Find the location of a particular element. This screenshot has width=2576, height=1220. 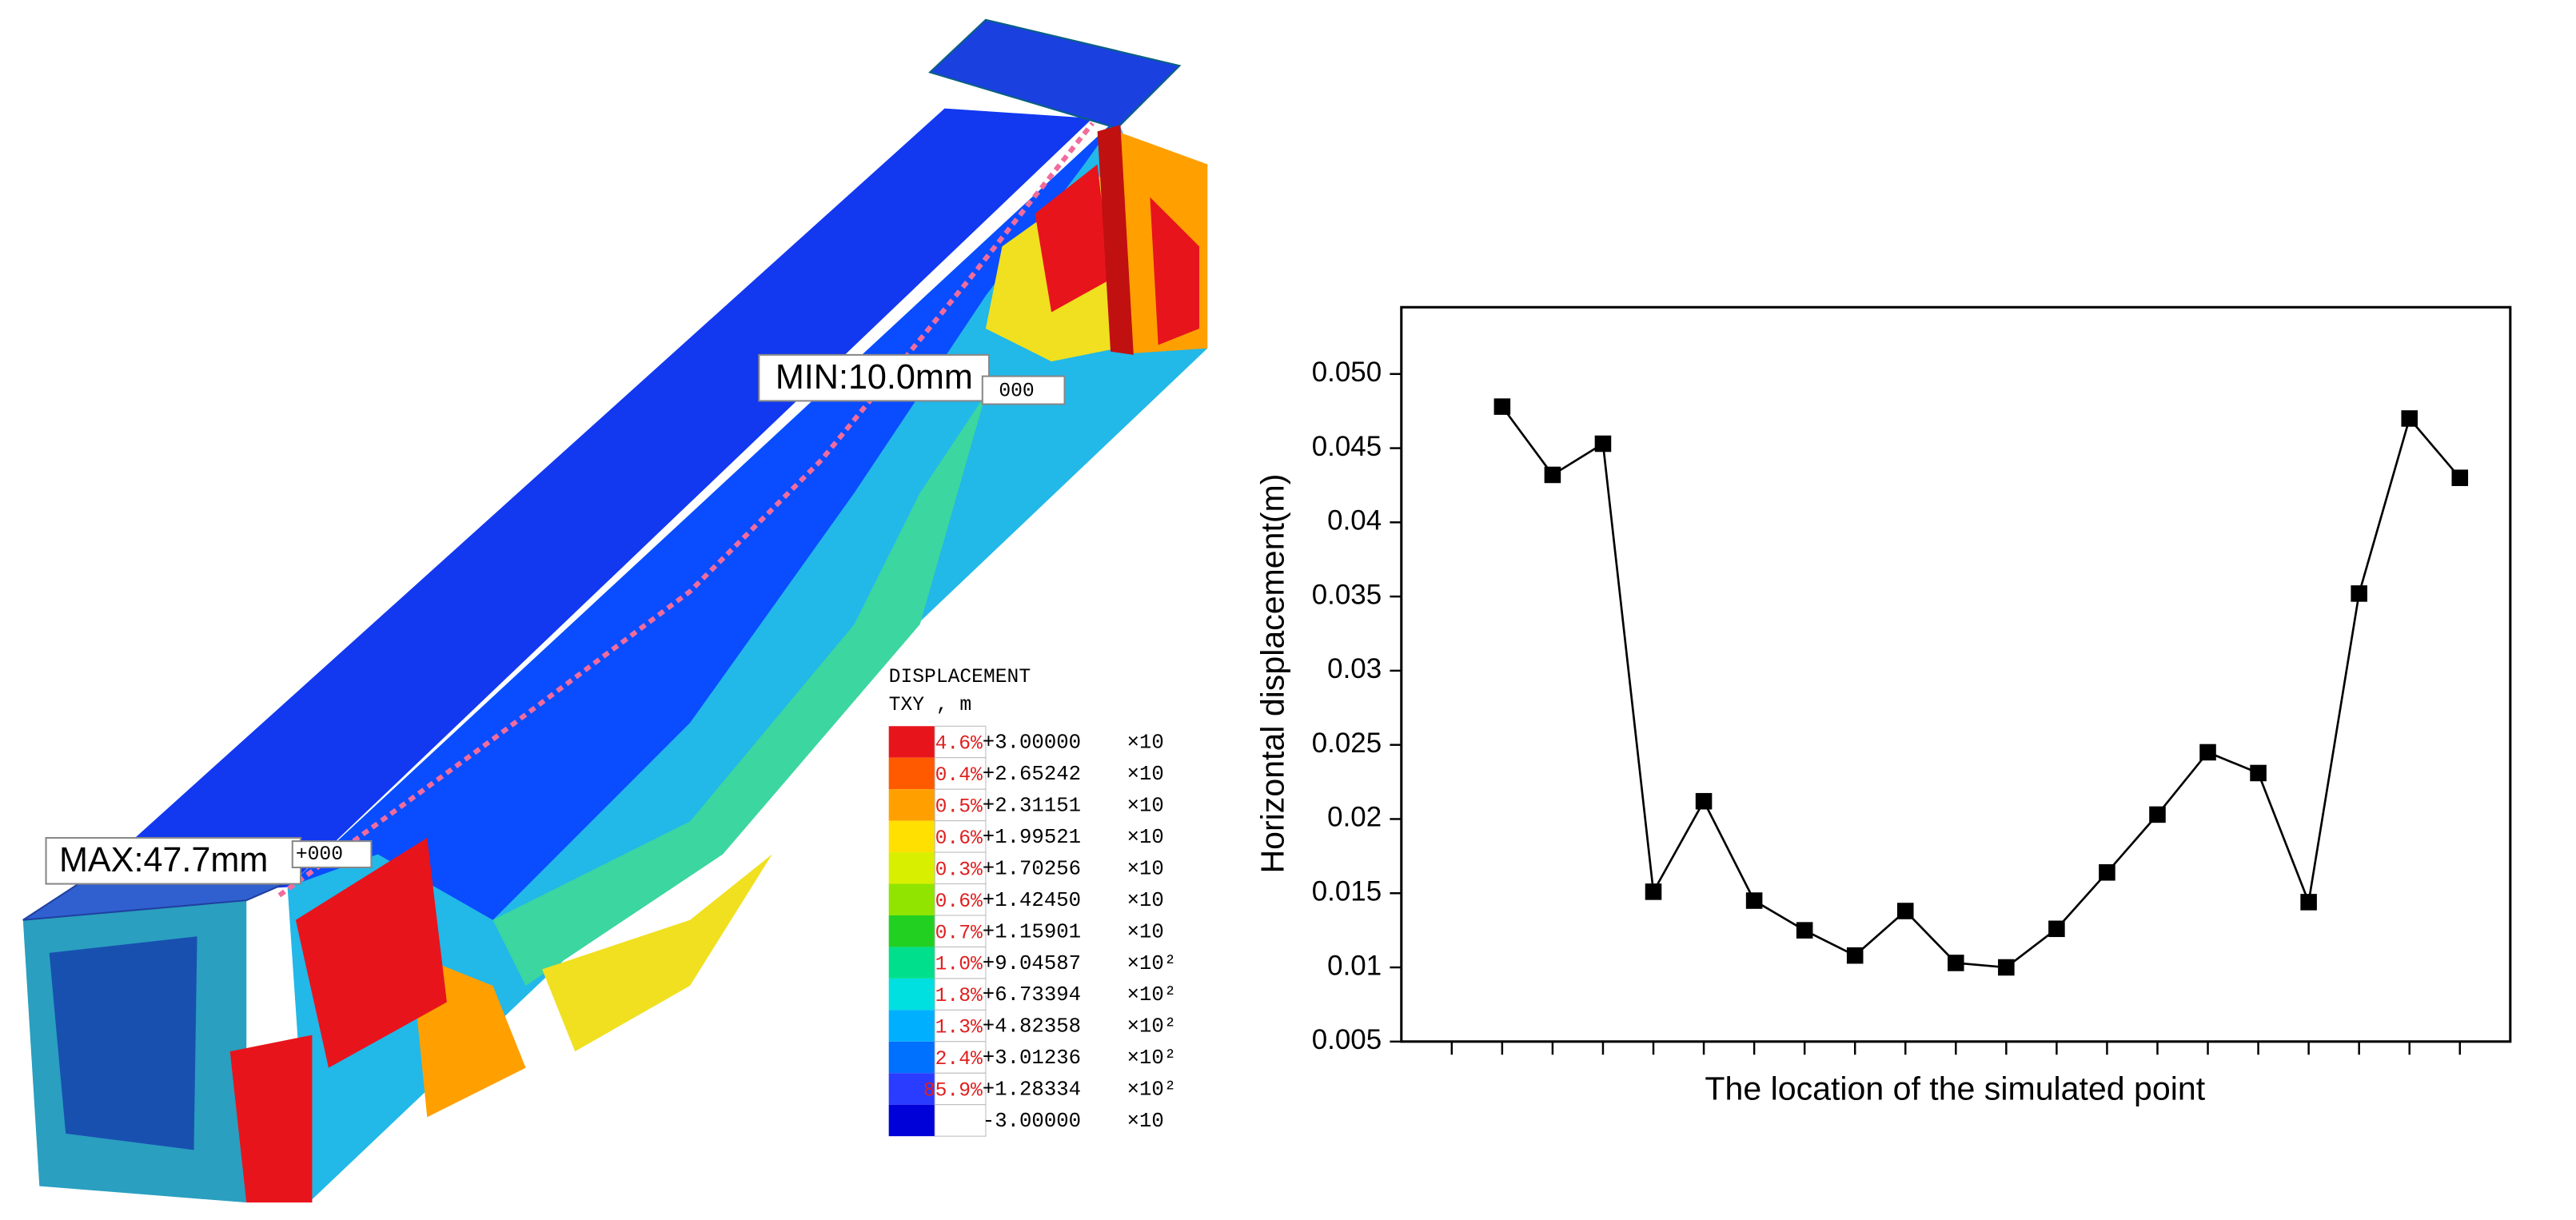

legend-title: DISPLACEMENT is located at coordinates (960, 677).